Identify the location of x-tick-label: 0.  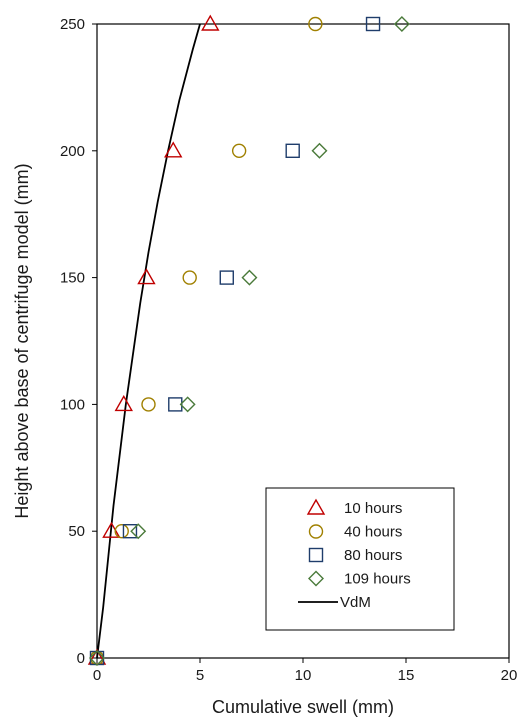
(97, 675).